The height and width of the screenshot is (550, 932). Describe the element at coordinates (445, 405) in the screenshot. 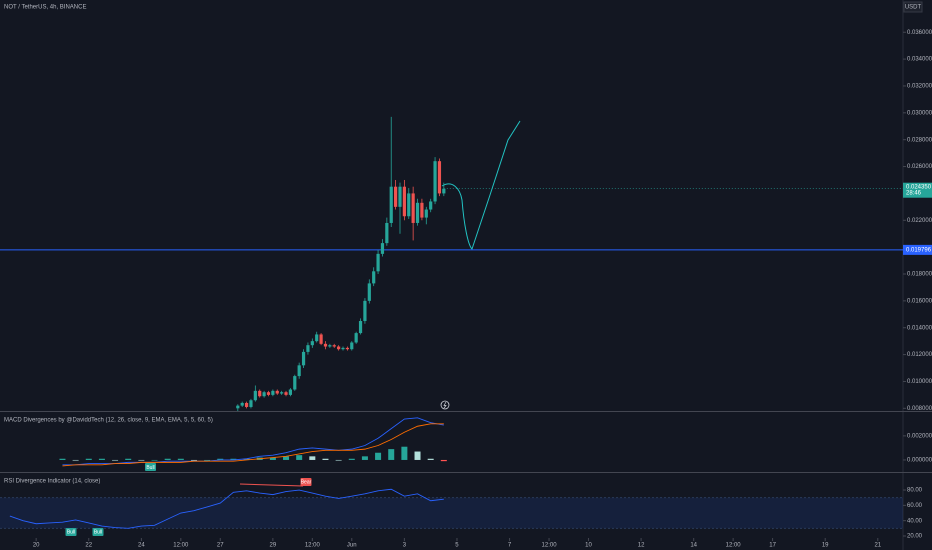

I see `alert-icon` at that location.